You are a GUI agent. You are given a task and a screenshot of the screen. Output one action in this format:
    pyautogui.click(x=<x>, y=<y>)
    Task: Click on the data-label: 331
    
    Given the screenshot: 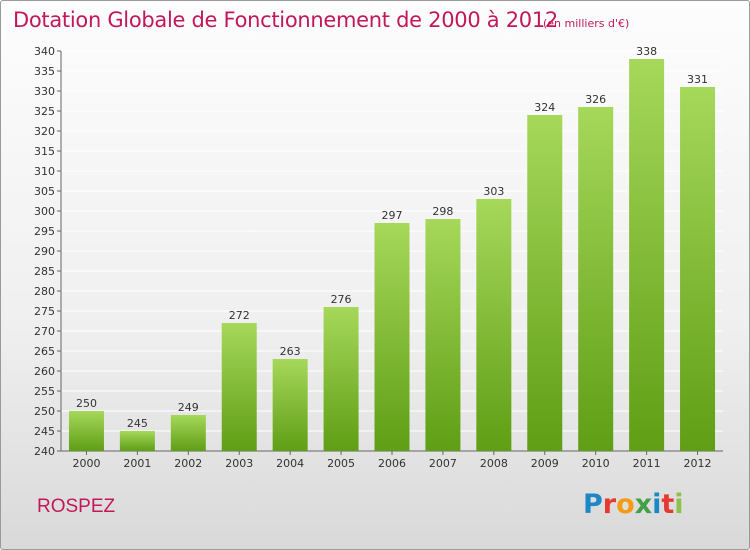 What is the action you would take?
    pyautogui.click(x=697, y=79)
    